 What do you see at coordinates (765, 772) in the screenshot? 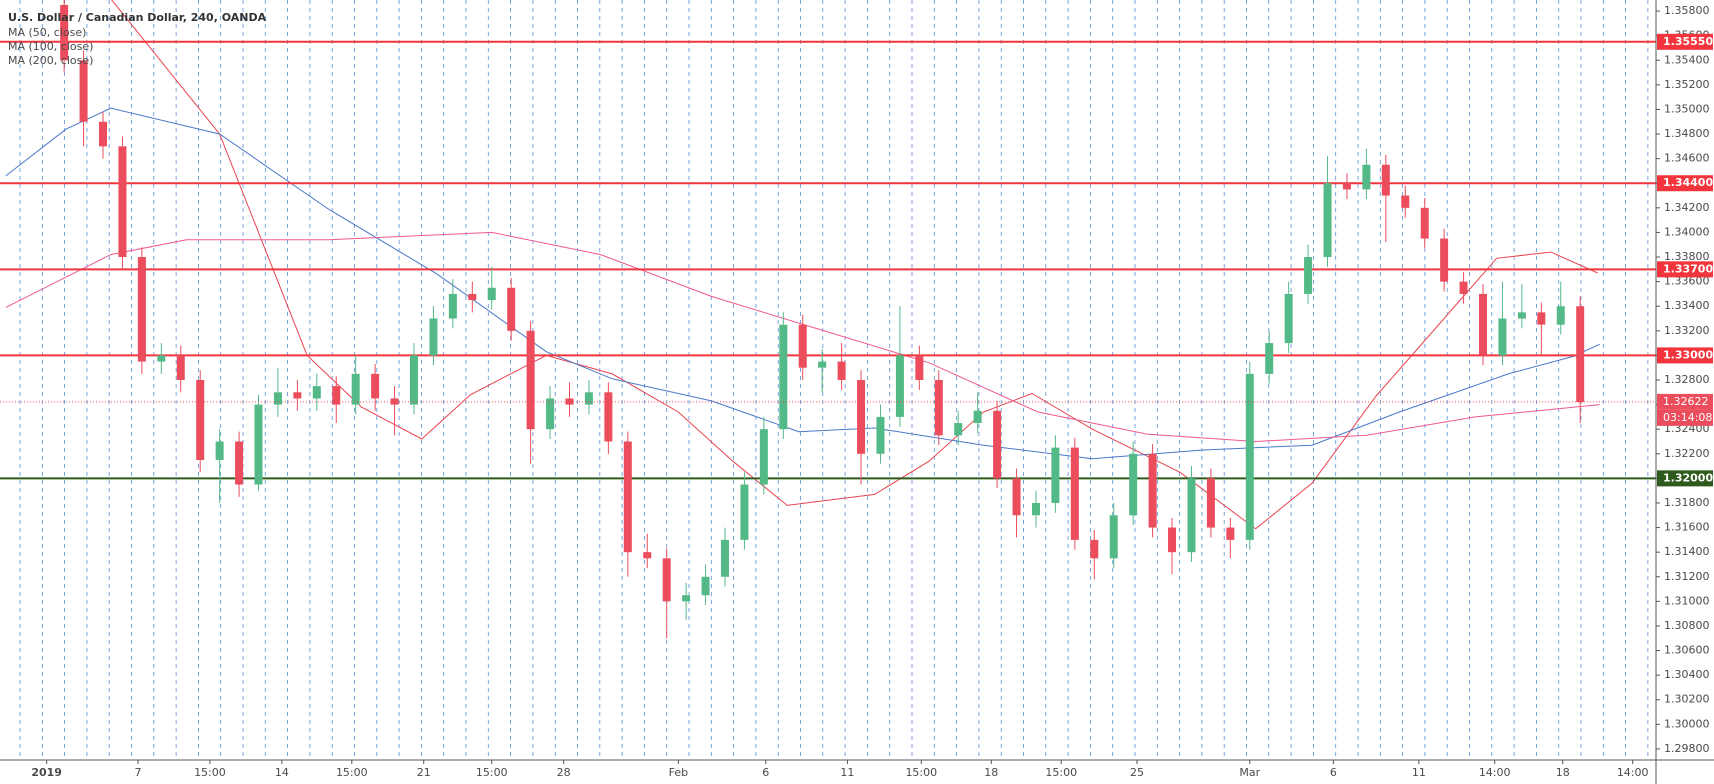
I see `x-tick-label: 6` at bounding box center [765, 772].